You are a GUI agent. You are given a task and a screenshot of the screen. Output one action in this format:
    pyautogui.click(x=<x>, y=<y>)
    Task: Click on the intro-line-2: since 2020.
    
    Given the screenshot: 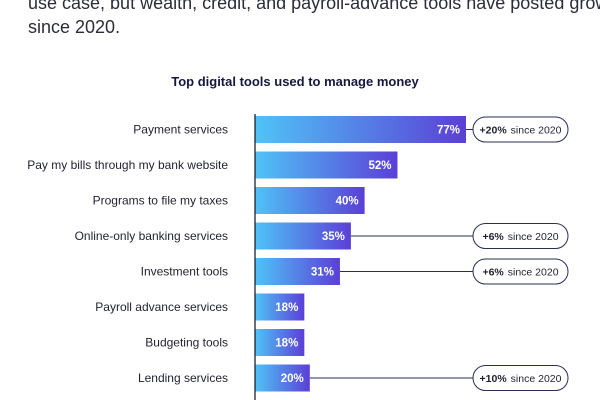 What is the action you would take?
    pyautogui.click(x=74, y=27)
    